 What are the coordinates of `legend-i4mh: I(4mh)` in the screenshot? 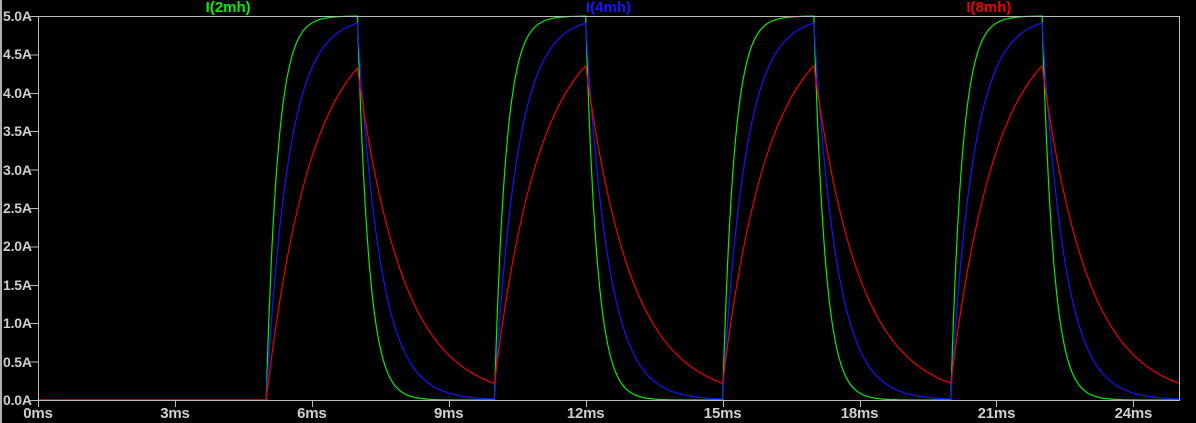 It's located at (608, 8).